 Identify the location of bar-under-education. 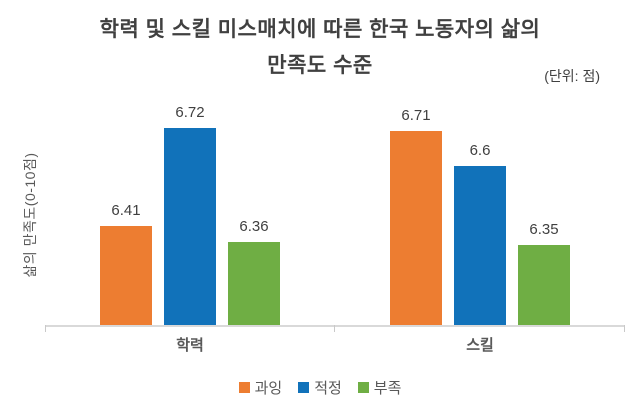
(254, 283).